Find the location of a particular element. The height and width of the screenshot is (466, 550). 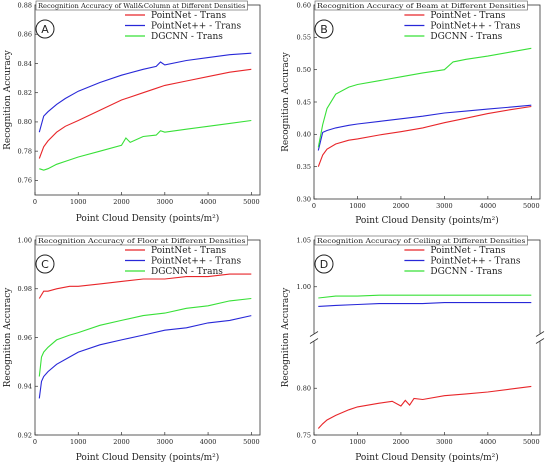

panel-letter: D is located at coordinates (324, 264).